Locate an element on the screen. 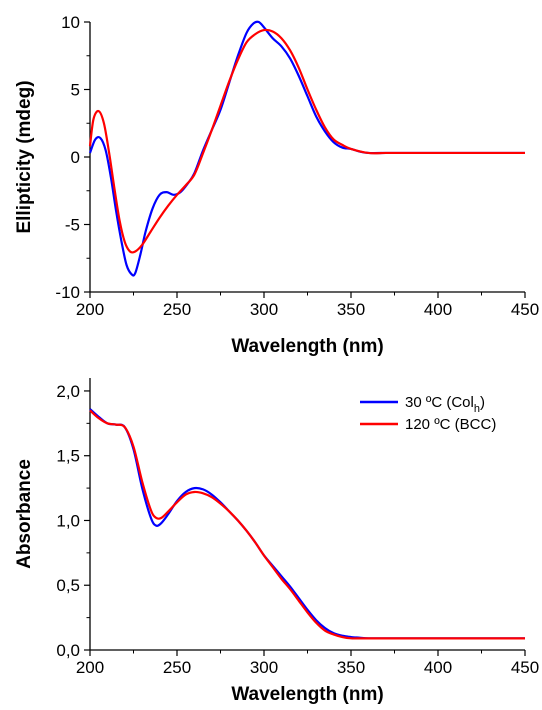 Image resolution: width=542 pixels, height=710 pixels. y-tick-label: 10 is located at coordinates (70, 22).